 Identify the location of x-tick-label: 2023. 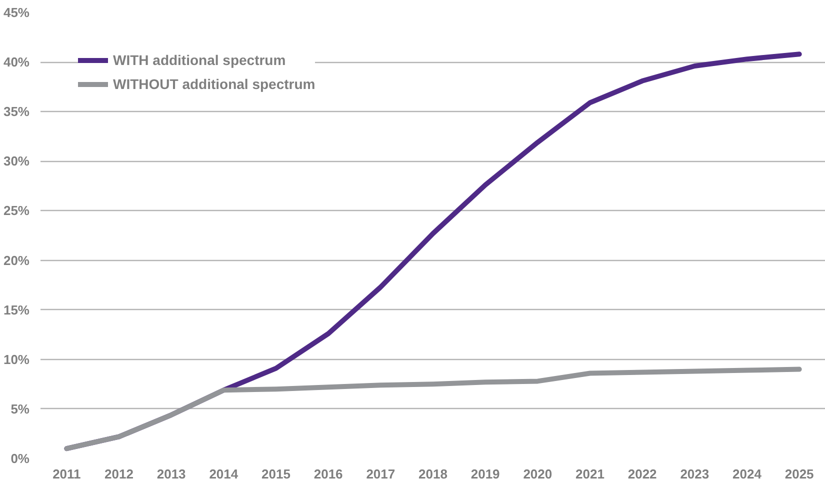
(695, 473).